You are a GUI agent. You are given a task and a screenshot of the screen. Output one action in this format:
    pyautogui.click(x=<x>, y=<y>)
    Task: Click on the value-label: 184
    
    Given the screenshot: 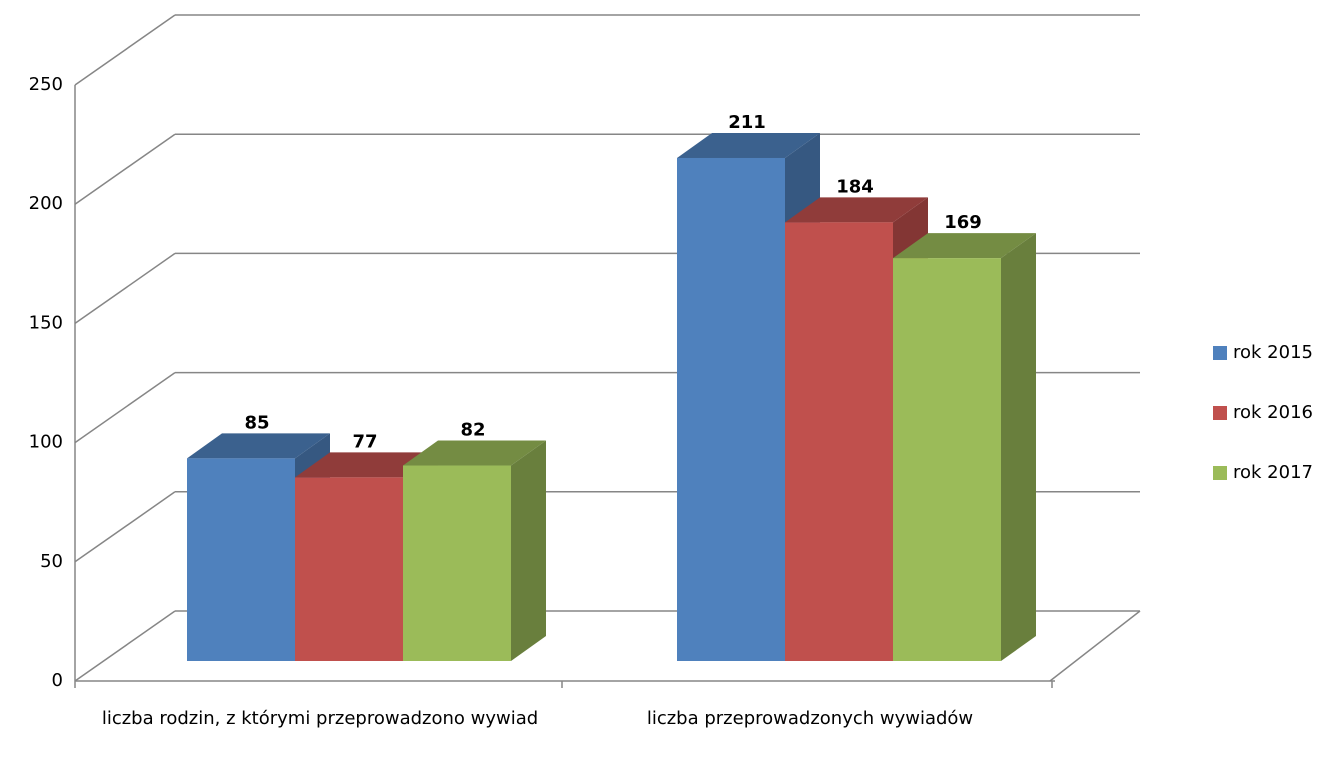 What is the action you would take?
    pyautogui.click(x=855, y=186)
    